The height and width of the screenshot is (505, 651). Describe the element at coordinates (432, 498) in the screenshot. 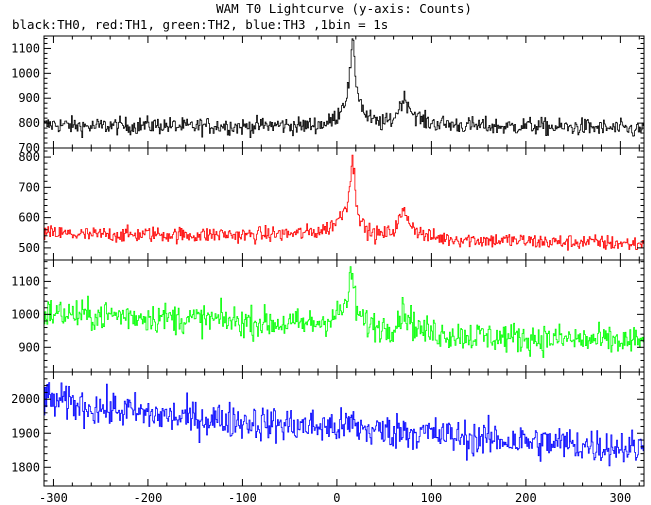

I see `x-tick-label: 100` at that location.